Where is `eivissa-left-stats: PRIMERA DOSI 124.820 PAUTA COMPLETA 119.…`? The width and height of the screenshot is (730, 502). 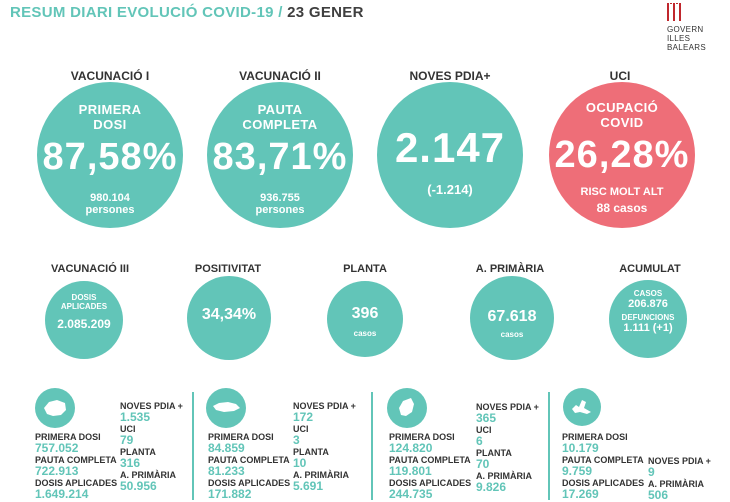 eivissa-left-stats: PRIMERA DOSI 124.820 PAUTA COMPLETA 119.… is located at coordinates (430, 466).